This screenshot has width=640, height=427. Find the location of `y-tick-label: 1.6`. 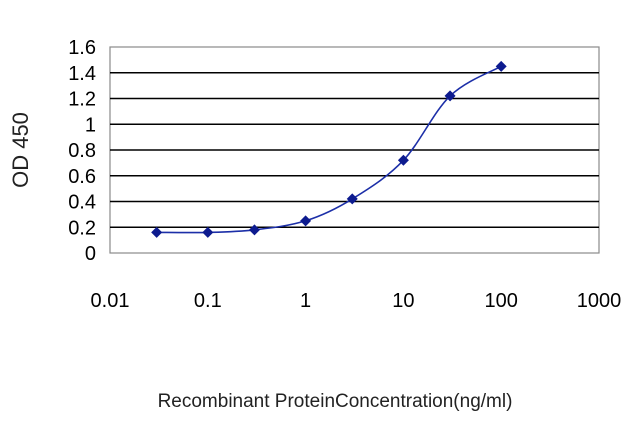

y-tick-label: 1.6 is located at coordinates (82, 48).